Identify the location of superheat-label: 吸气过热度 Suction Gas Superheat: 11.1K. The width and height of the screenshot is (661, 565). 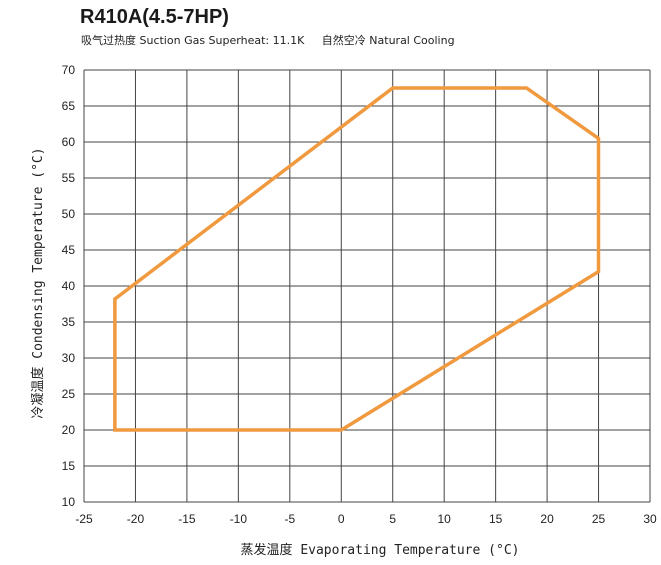
(193, 40).